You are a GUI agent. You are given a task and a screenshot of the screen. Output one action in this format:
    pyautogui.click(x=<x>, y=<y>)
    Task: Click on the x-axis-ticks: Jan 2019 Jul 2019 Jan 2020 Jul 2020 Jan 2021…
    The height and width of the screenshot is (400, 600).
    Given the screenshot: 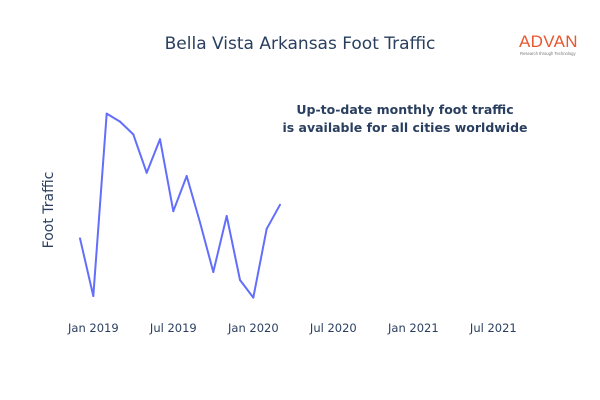 What is the action you would take?
    pyautogui.click(x=292, y=328)
    